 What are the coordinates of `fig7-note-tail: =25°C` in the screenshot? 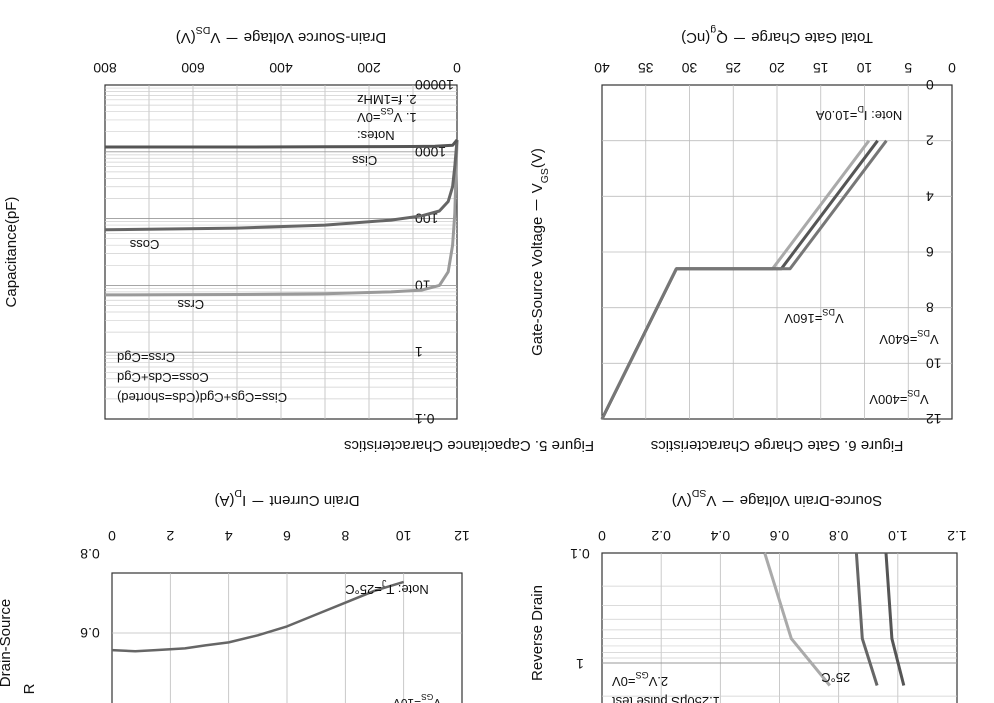 It's located at (363, 589).